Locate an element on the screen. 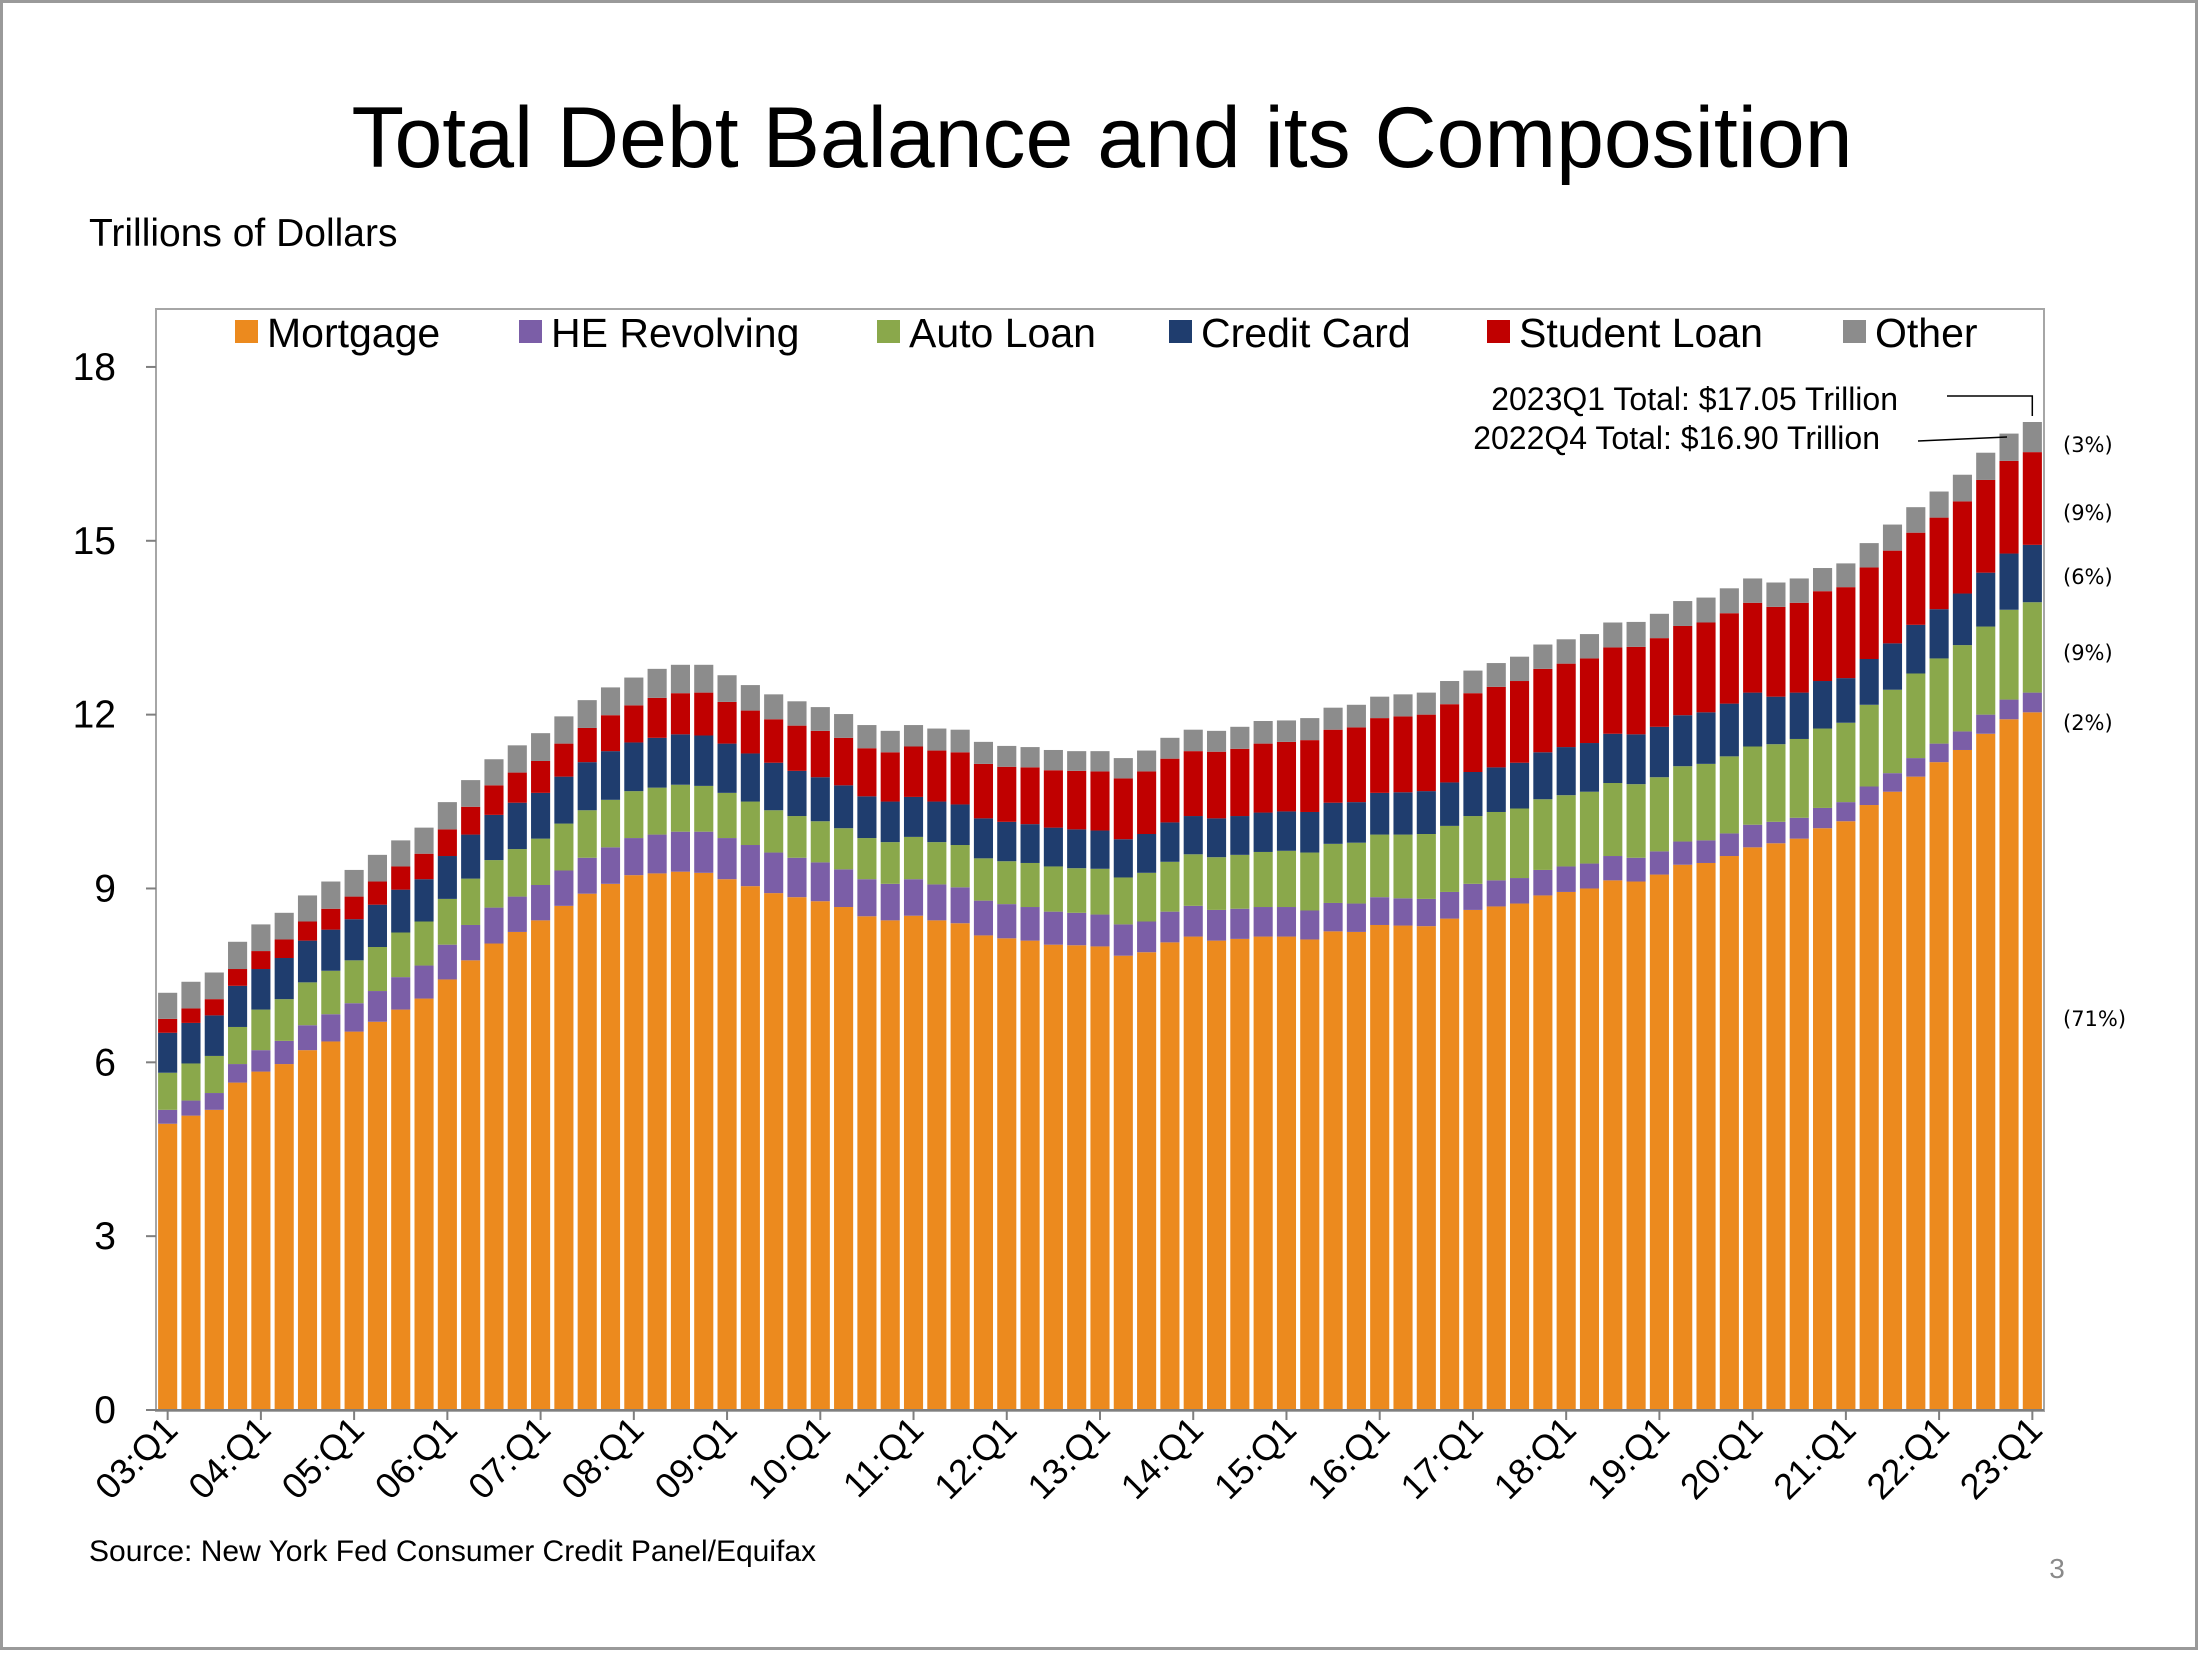  bar-credit-card-21-q1 is located at coordinates (1846, 700).